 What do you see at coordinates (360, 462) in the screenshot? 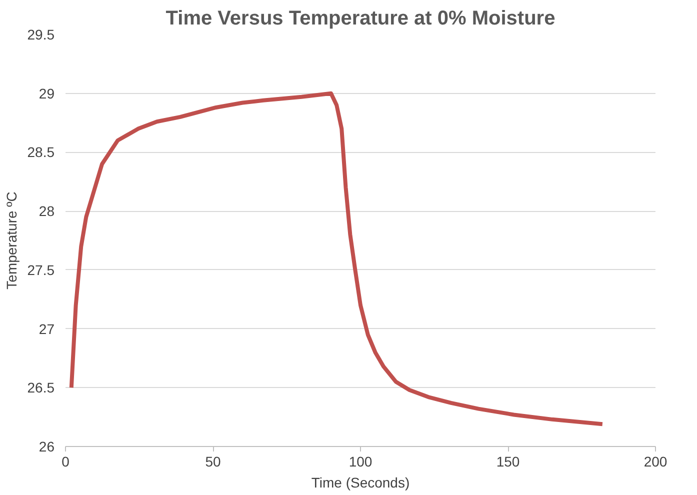
I see `x-tick-label: 100` at bounding box center [360, 462].